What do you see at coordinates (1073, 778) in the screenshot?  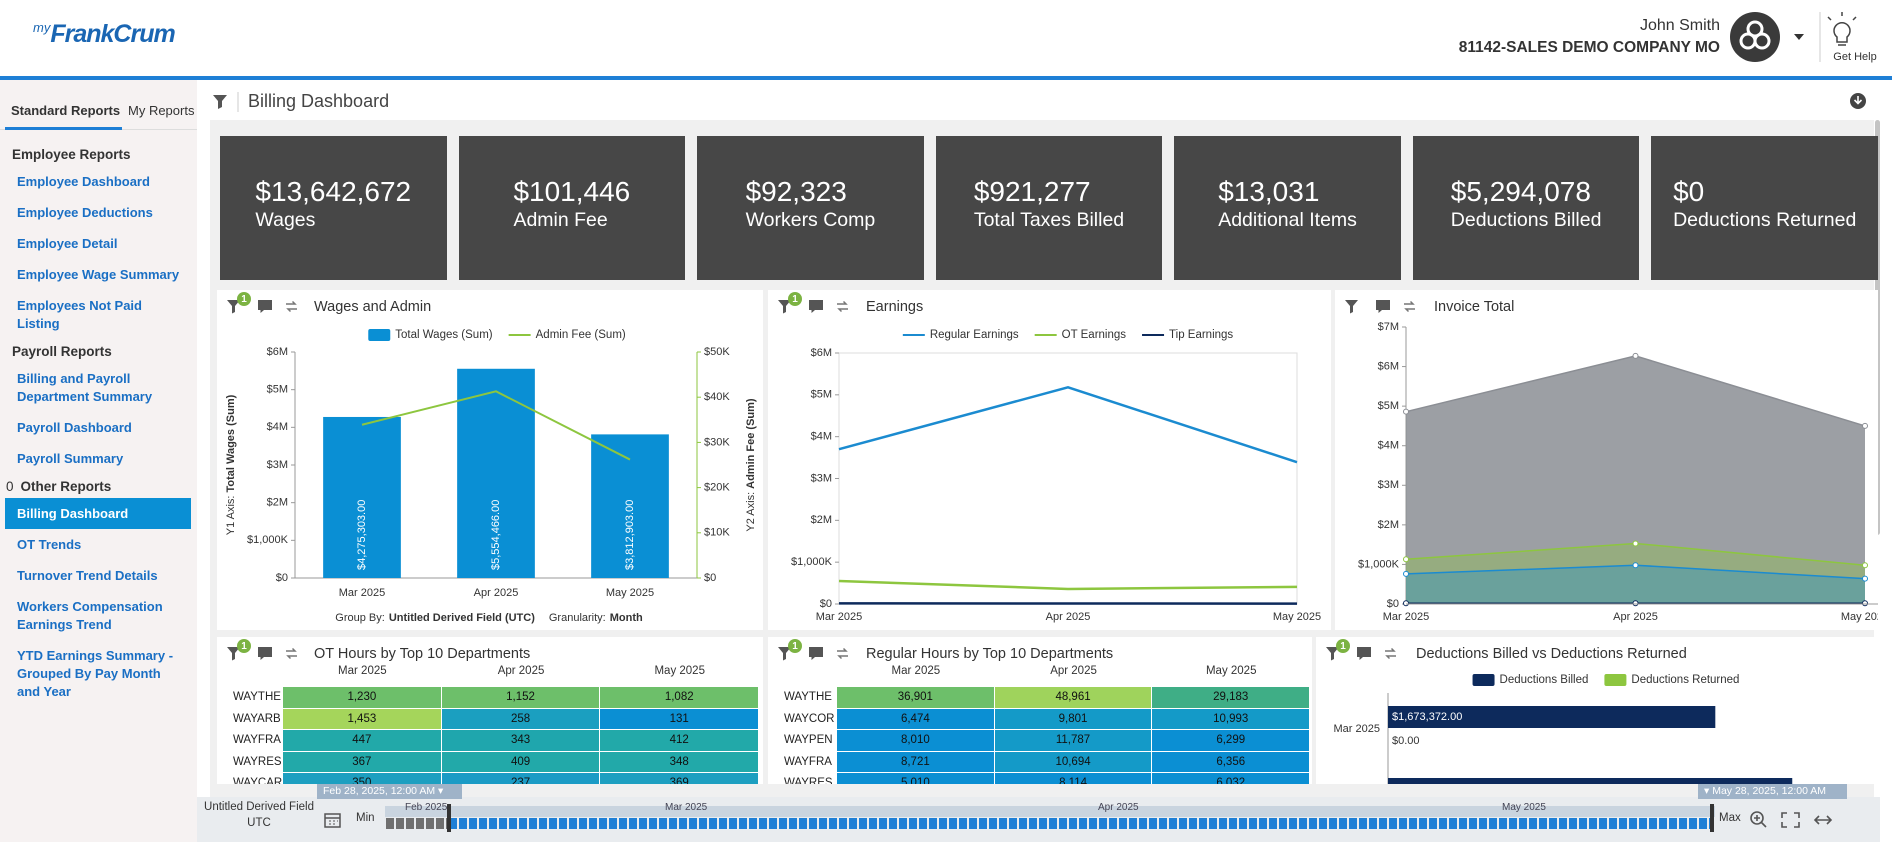 I see `table-cell: 8,114` at bounding box center [1073, 778].